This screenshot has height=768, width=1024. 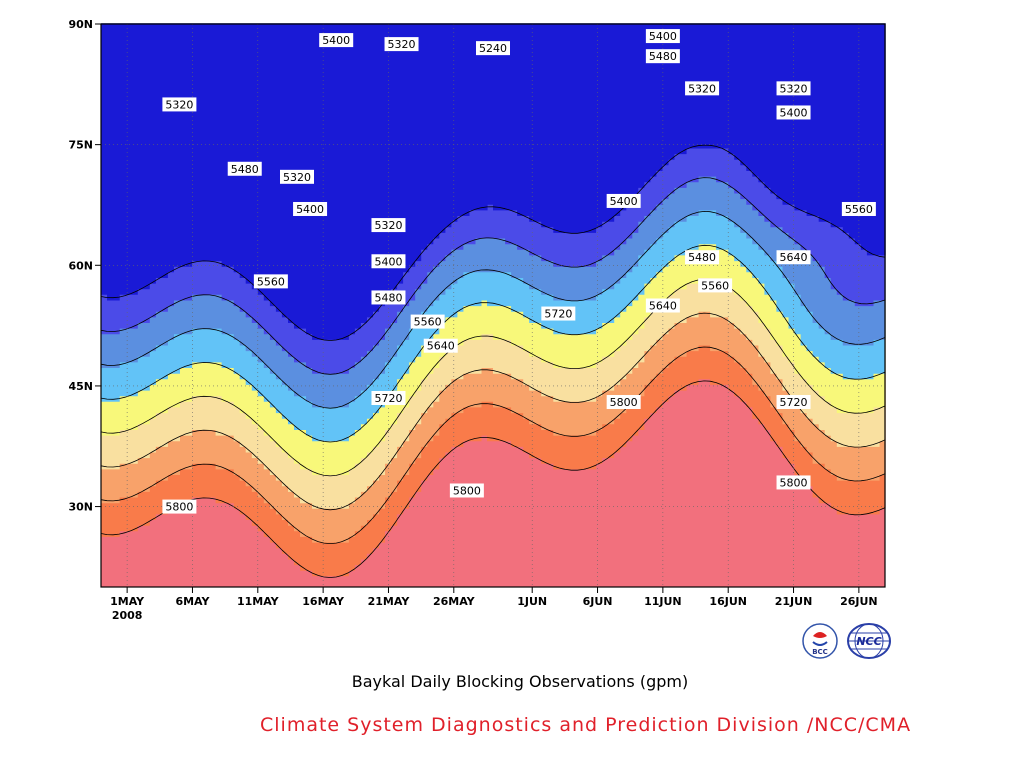 What do you see at coordinates (598, 601) in the screenshot?
I see `x-tick-label: 6JUN` at bounding box center [598, 601].